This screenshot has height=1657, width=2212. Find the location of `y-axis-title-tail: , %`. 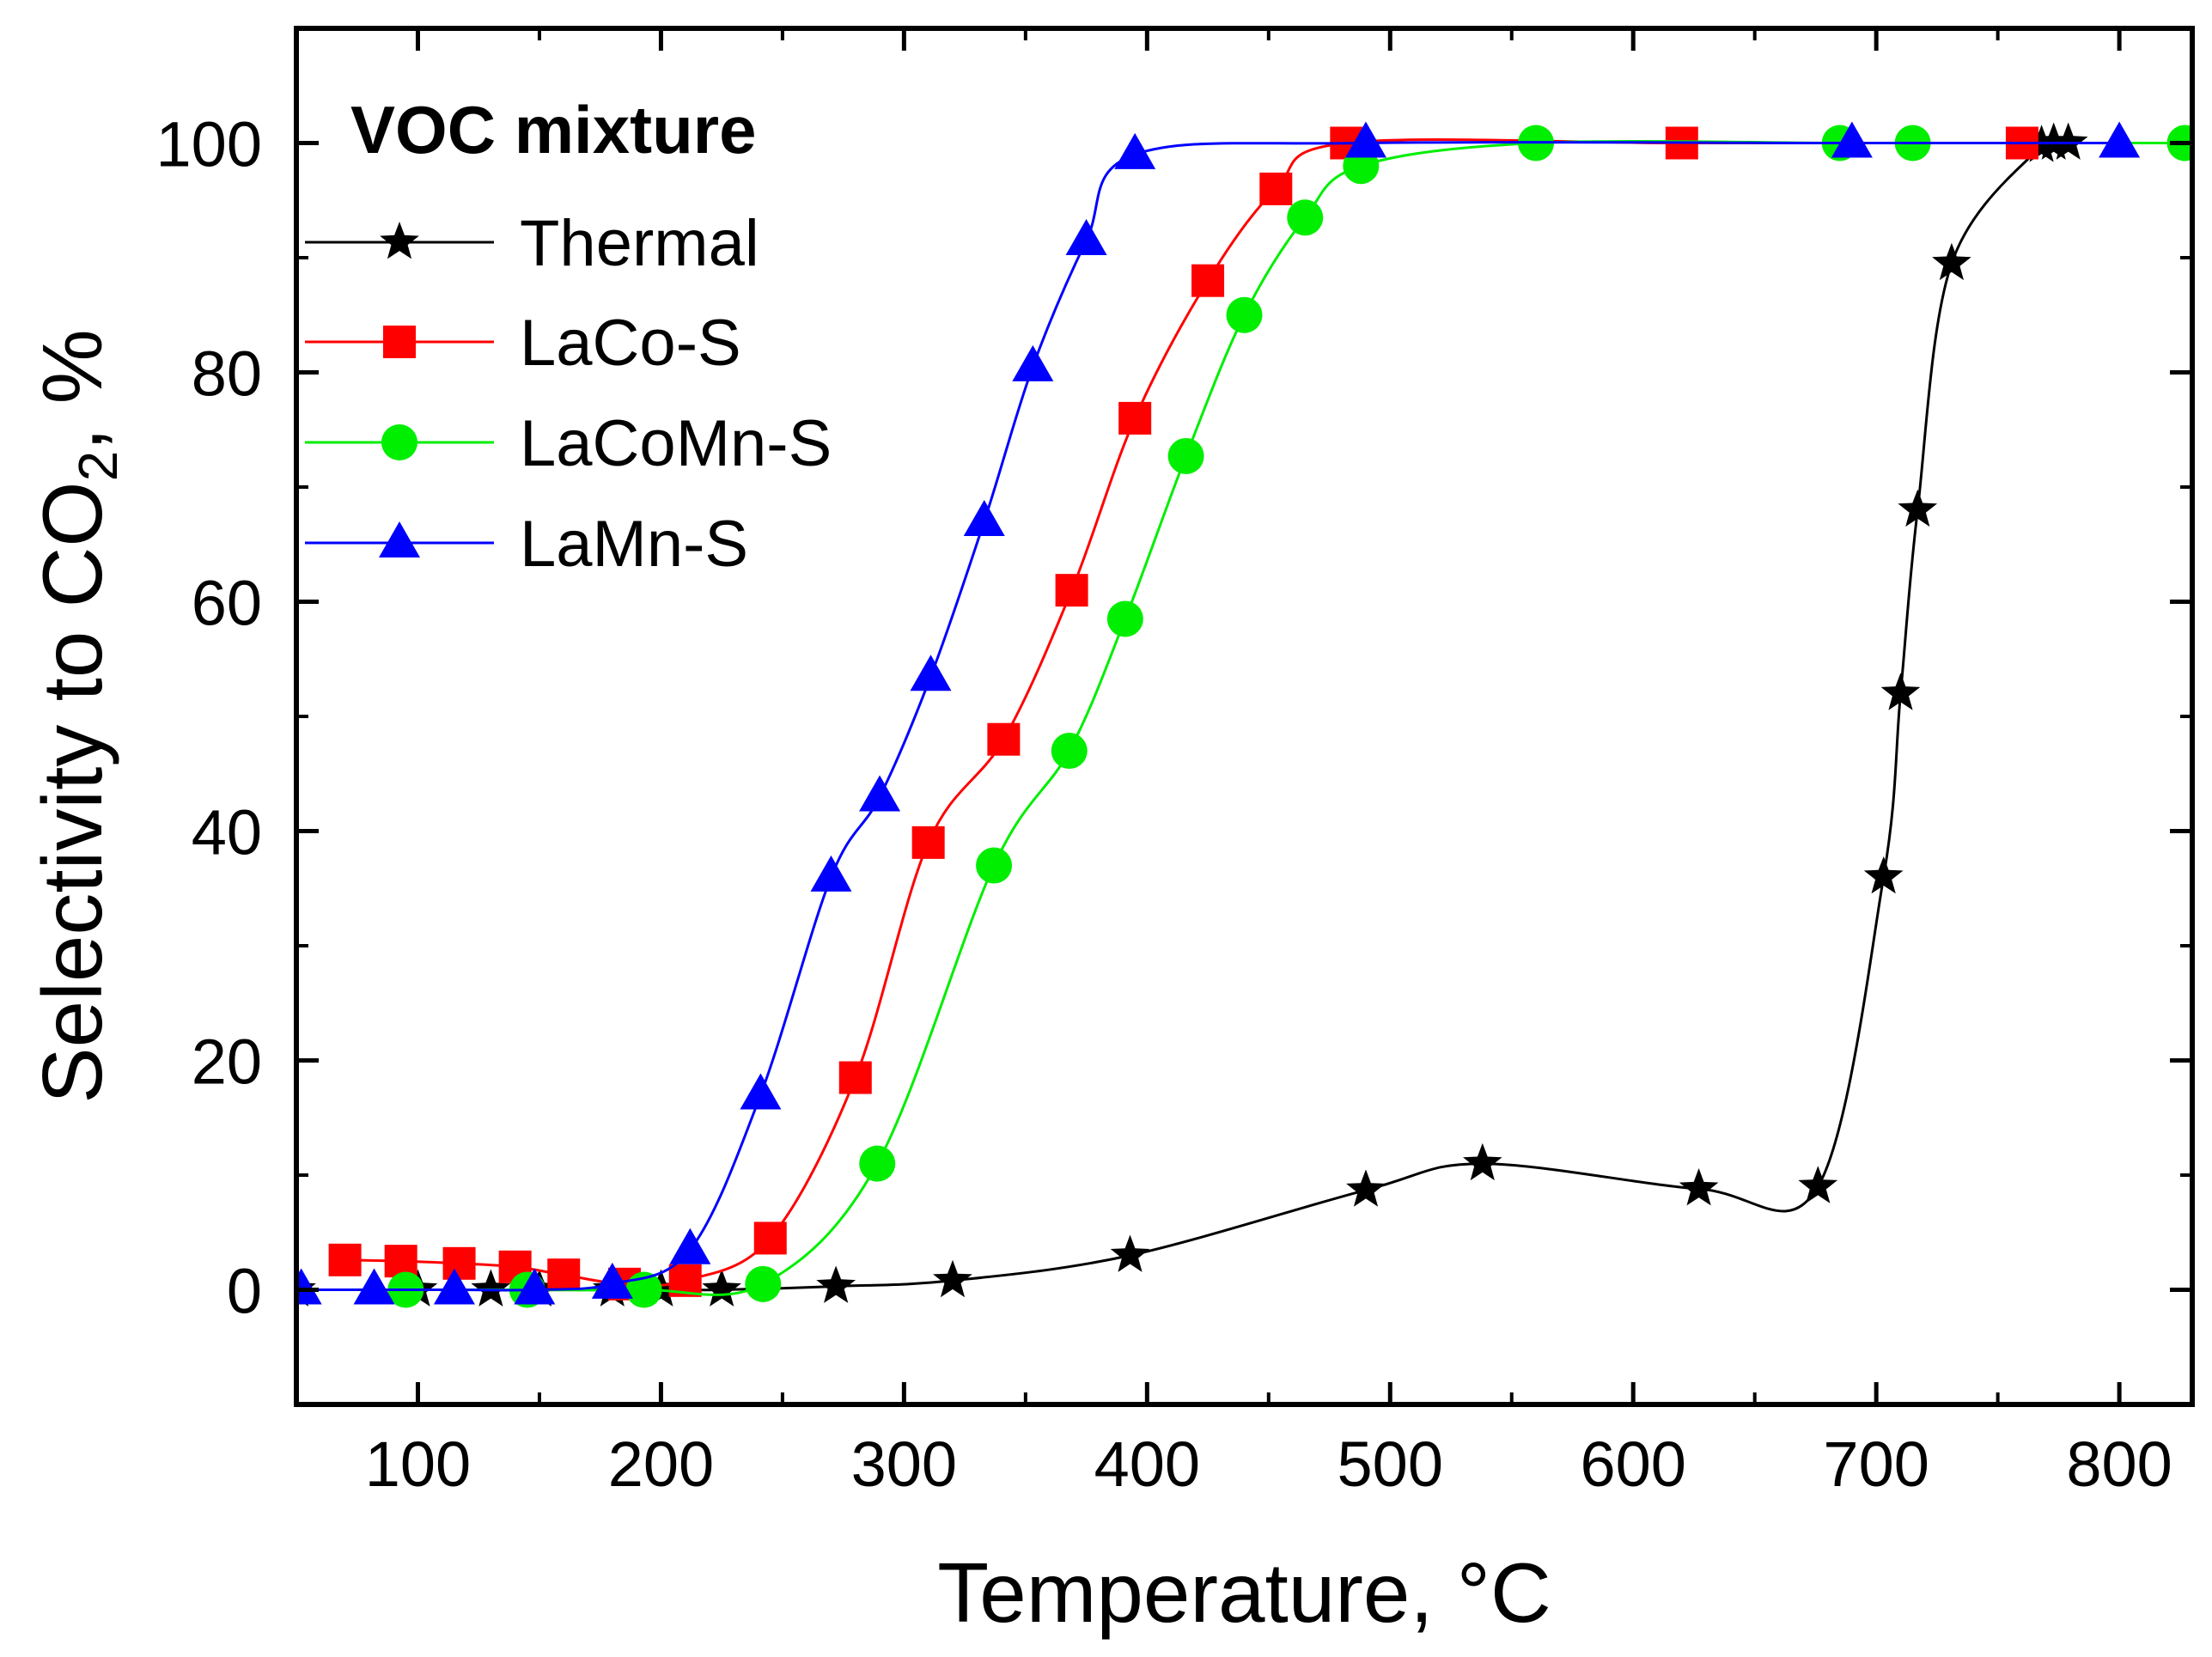

y-axis-title-tail: , % is located at coordinates (72, 390).